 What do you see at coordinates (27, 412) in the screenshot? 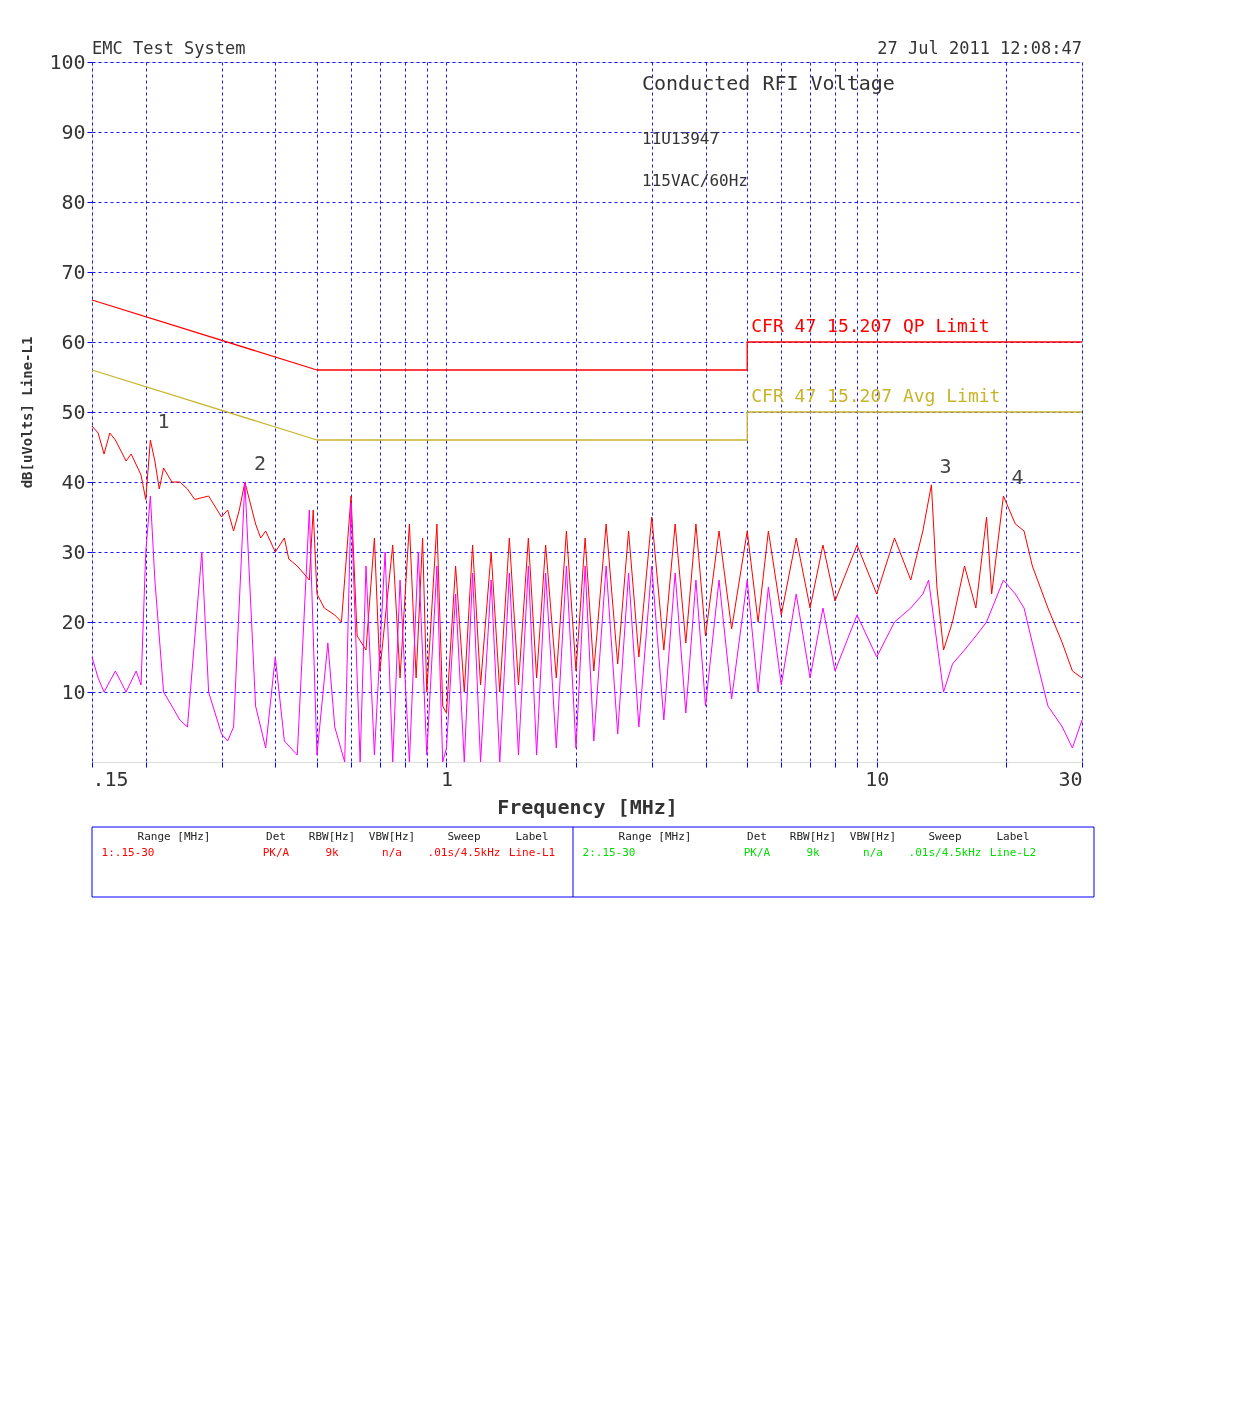
I see `y-axis-title: dB[uVolts] Line-L1` at bounding box center [27, 412].